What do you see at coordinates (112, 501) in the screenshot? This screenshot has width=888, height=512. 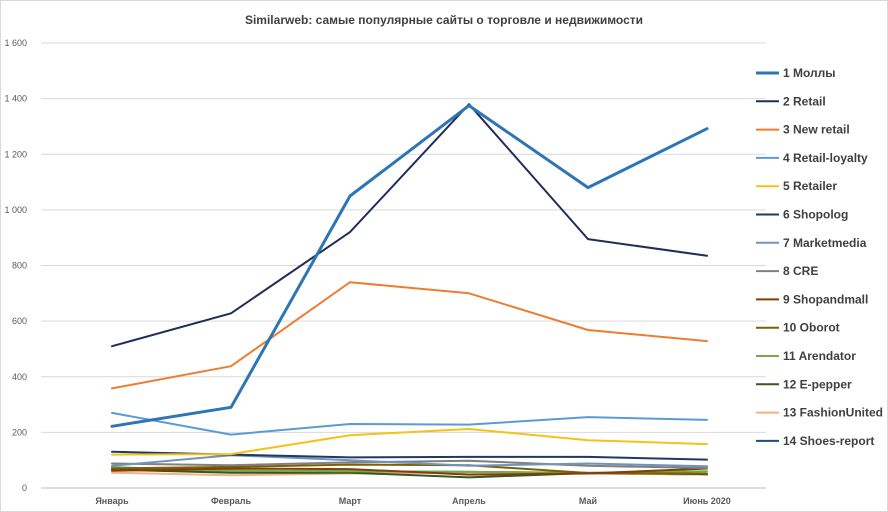 I see `x-tick-label: Январь` at bounding box center [112, 501].